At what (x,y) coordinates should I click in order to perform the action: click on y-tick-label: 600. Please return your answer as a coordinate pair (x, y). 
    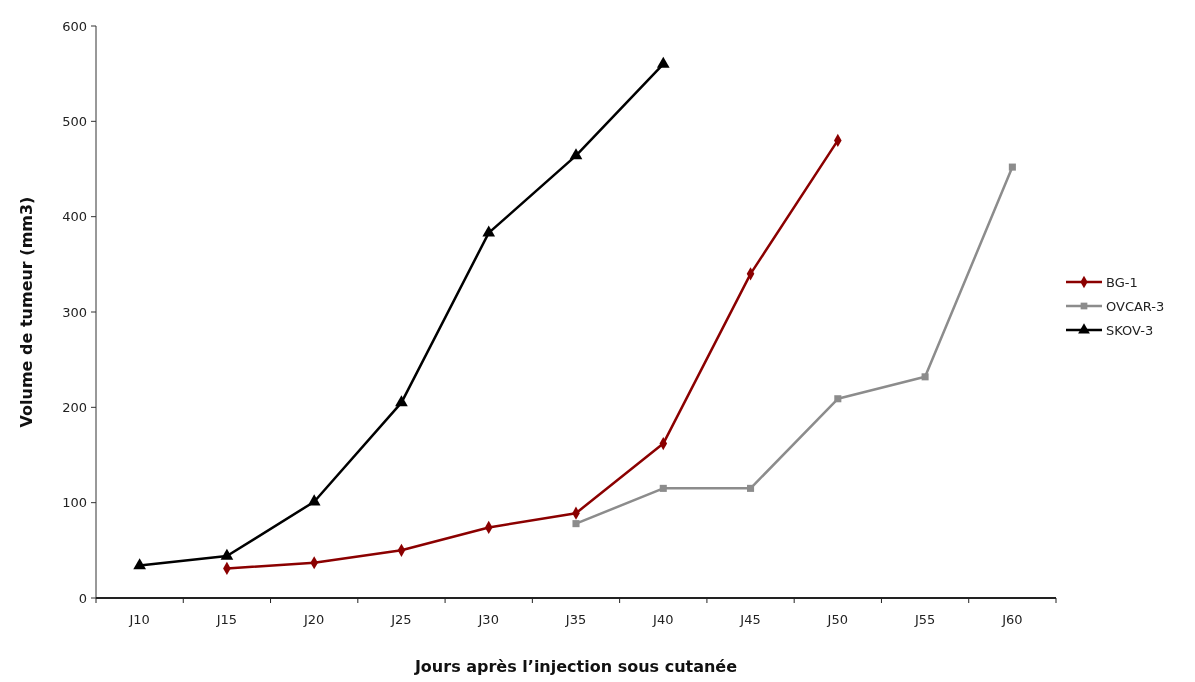
    Looking at the image, I should click on (74, 26).